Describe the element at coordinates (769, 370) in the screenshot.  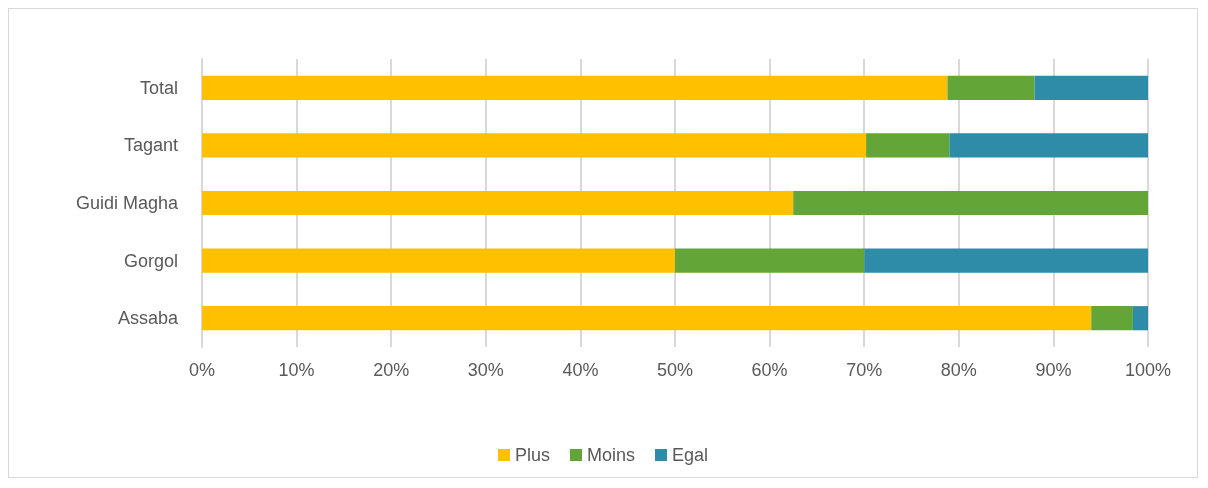
I see `x-tick-label: 60%` at that location.